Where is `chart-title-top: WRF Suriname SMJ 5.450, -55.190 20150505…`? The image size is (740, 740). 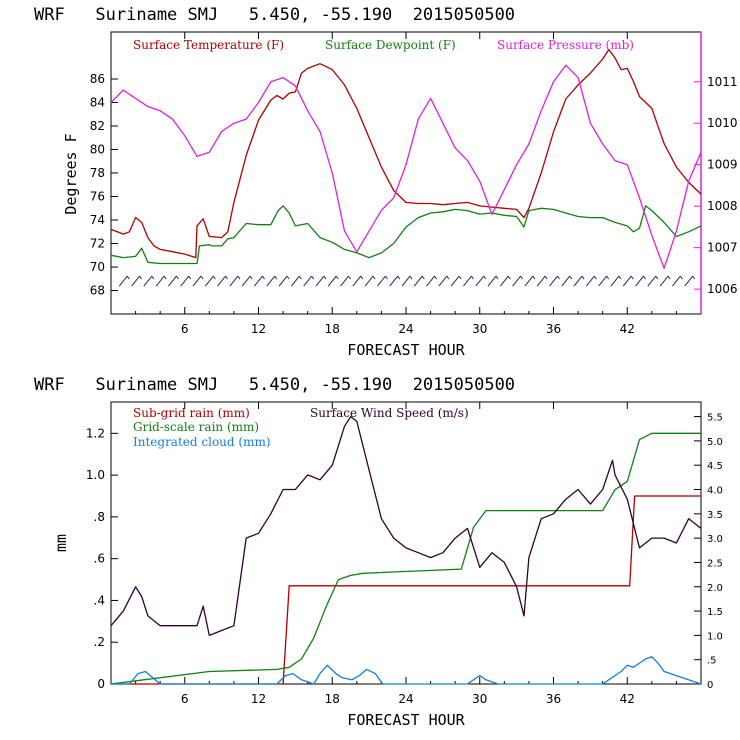 chart-title-top: WRF Suriname SMJ 5.450, -55.190 20150505… is located at coordinates (274, 15).